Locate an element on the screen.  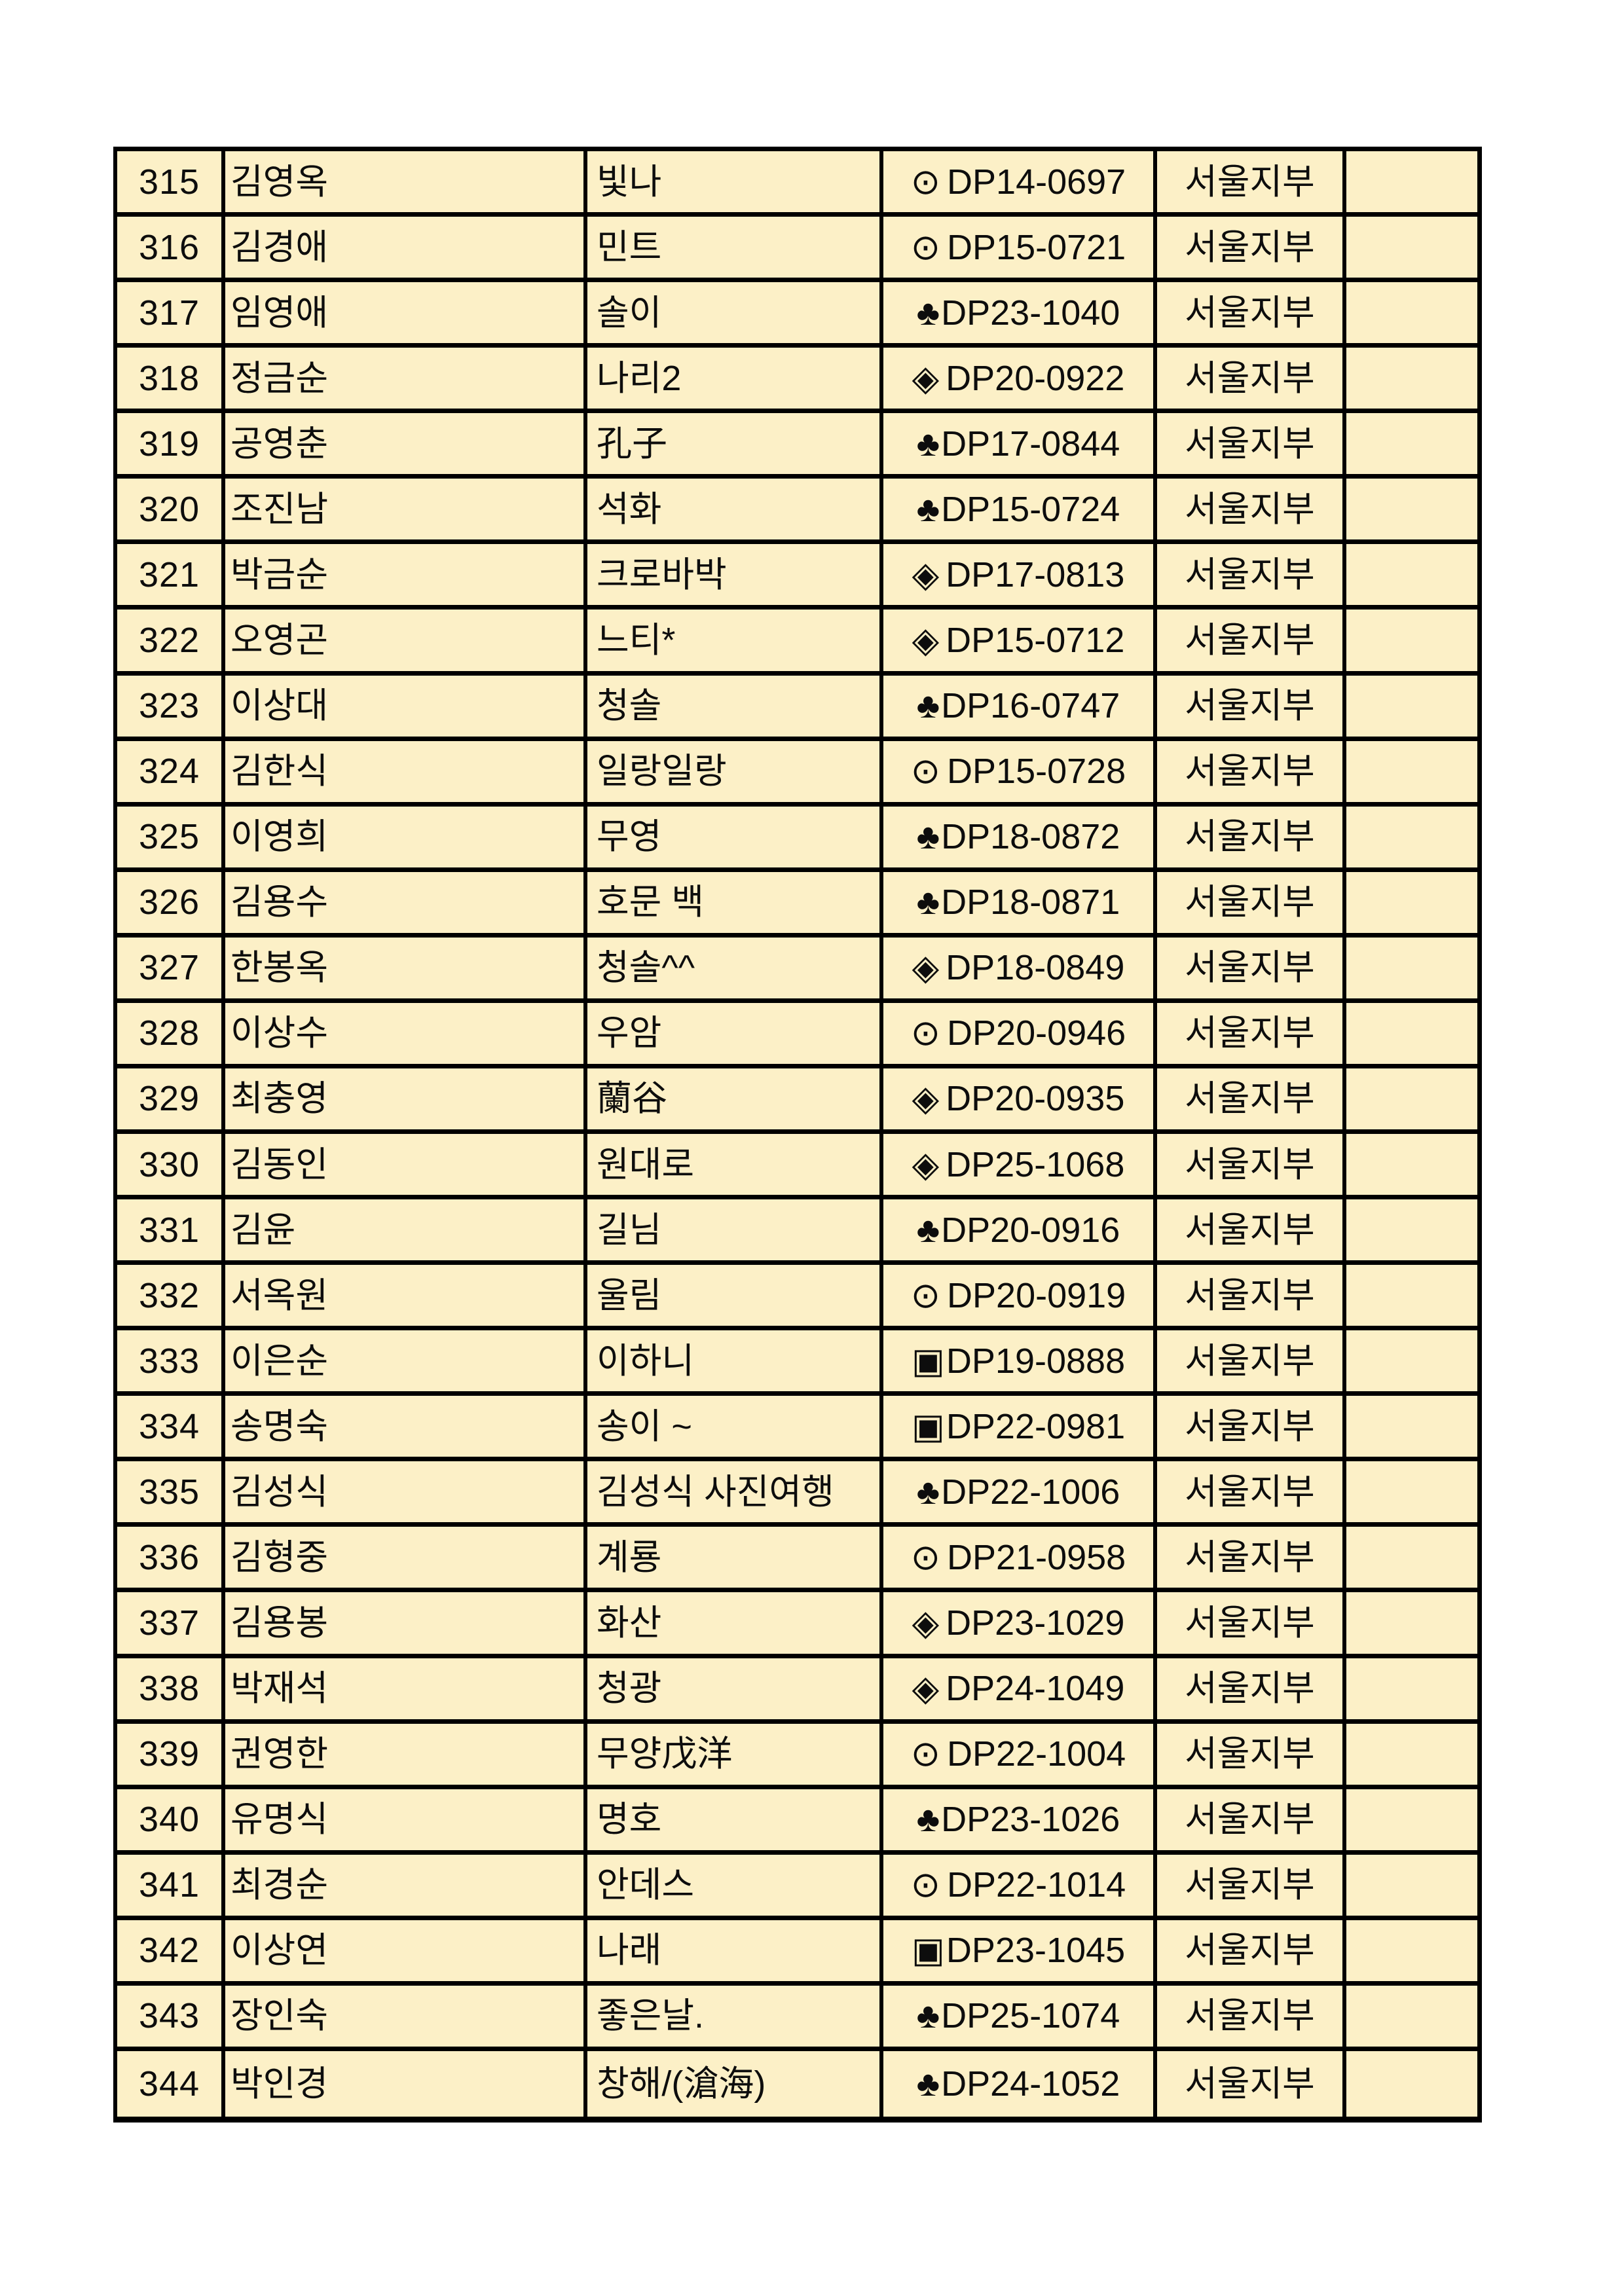
table-row: 337 김용봉 화산 ◈ DP23-1029 서울지부 is located at coordinates (797, 1625).